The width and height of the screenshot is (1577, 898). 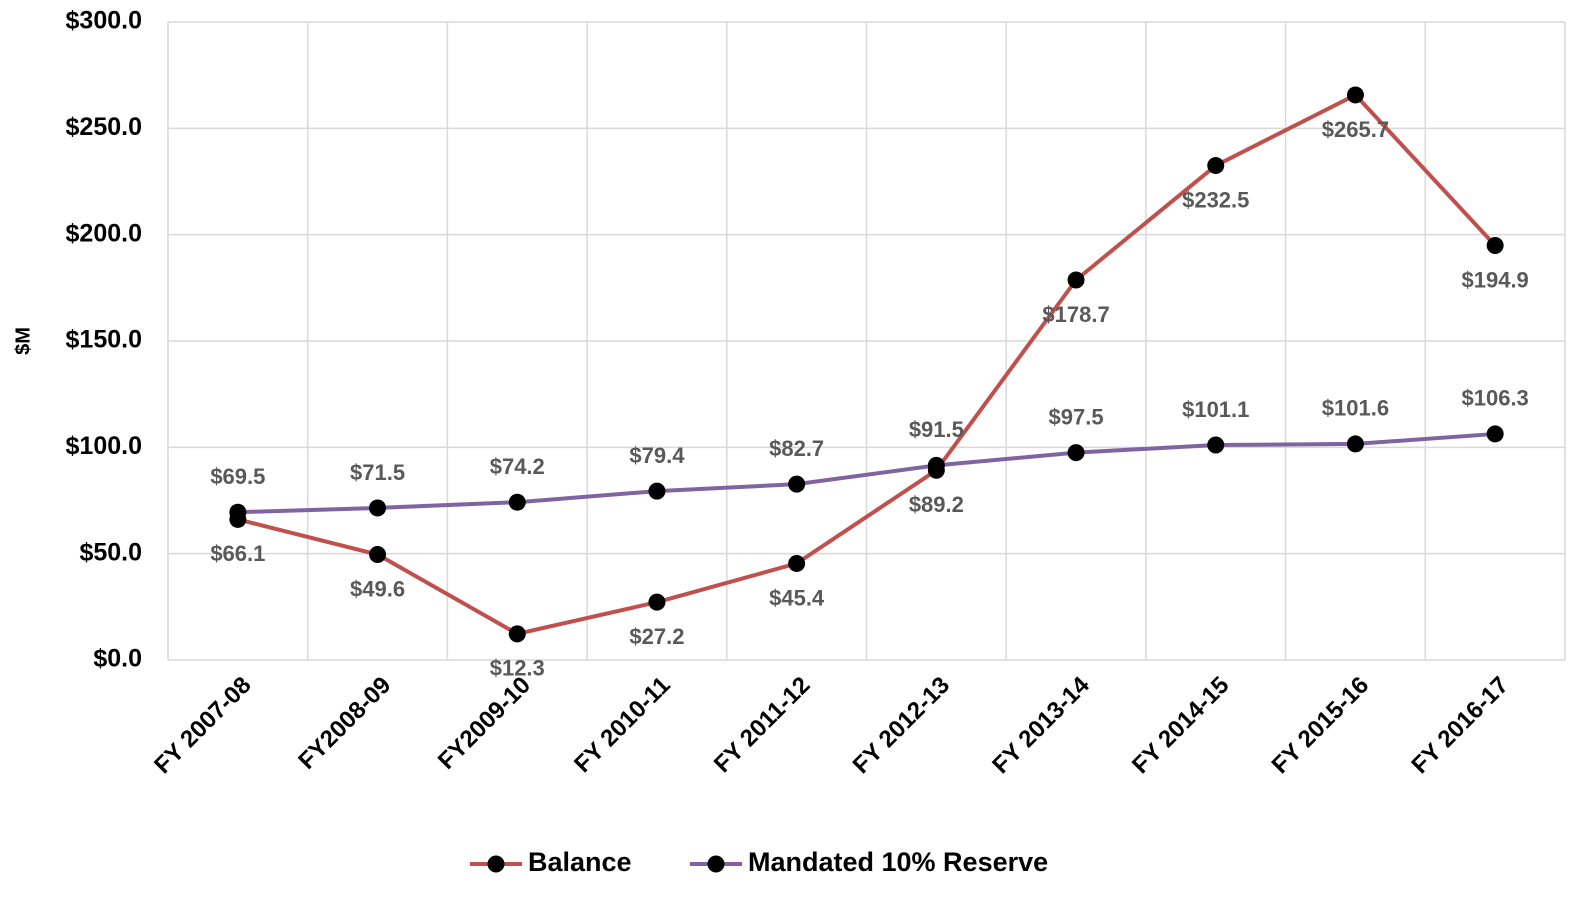 What do you see at coordinates (898, 862) in the screenshot?
I see `legend-label: Mandated 10% Reserve` at bounding box center [898, 862].